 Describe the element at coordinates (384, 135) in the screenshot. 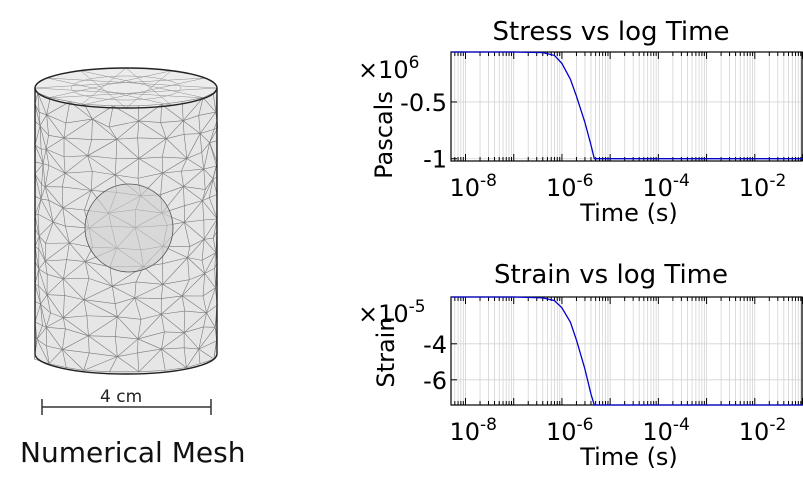

I see `y-axis-label: Pascals` at that location.